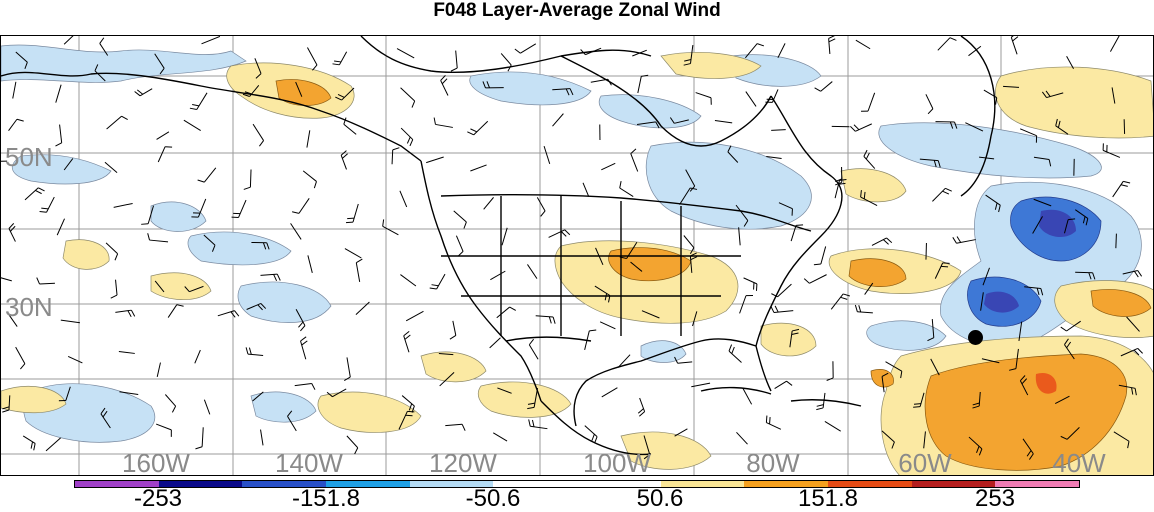 The width and height of the screenshot is (1154, 512). Describe the element at coordinates (156, 463) in the screenshot. I see `longitude-label-160w: 160W` at that location.